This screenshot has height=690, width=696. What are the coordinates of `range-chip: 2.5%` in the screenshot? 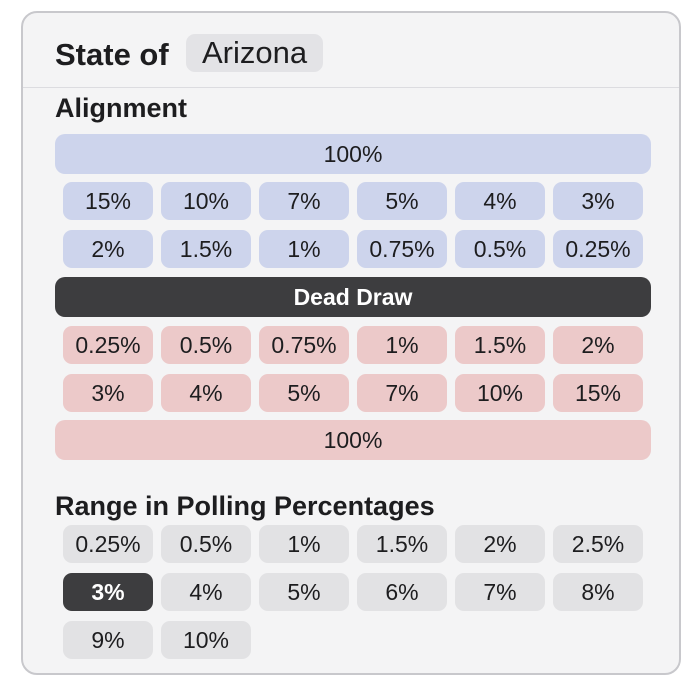 It's located at (598, 544).